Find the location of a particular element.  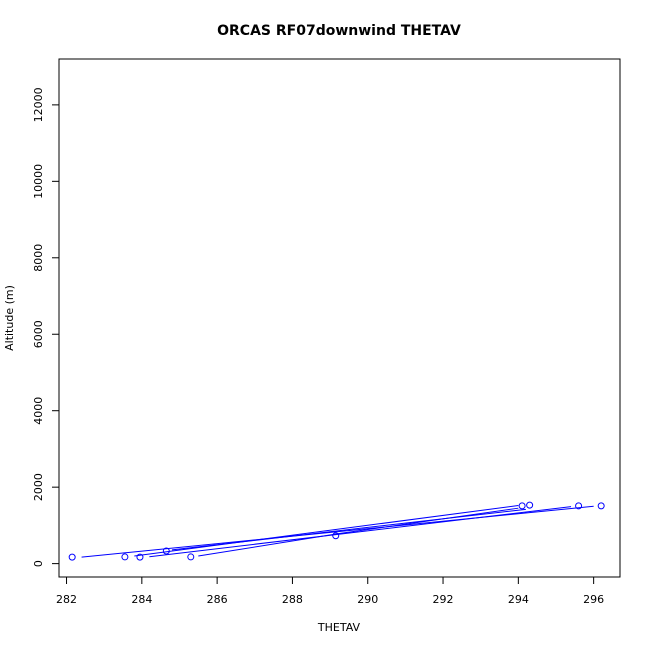

y-tick-label: 0 is located at coordinates (38, 563).